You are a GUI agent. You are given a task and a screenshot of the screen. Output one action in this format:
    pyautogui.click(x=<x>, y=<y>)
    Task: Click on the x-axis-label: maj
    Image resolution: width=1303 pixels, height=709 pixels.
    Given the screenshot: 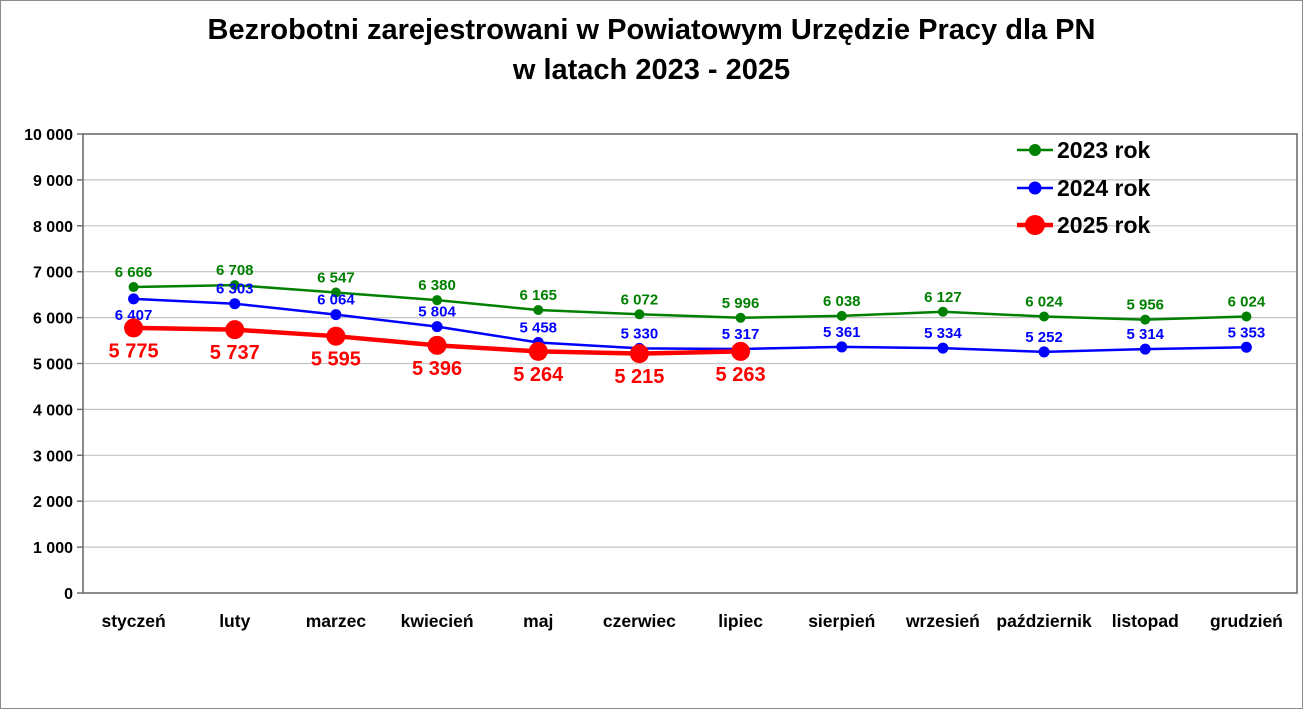 What is the action you would take?
    pyautogui.click(x=538, y=621)
    